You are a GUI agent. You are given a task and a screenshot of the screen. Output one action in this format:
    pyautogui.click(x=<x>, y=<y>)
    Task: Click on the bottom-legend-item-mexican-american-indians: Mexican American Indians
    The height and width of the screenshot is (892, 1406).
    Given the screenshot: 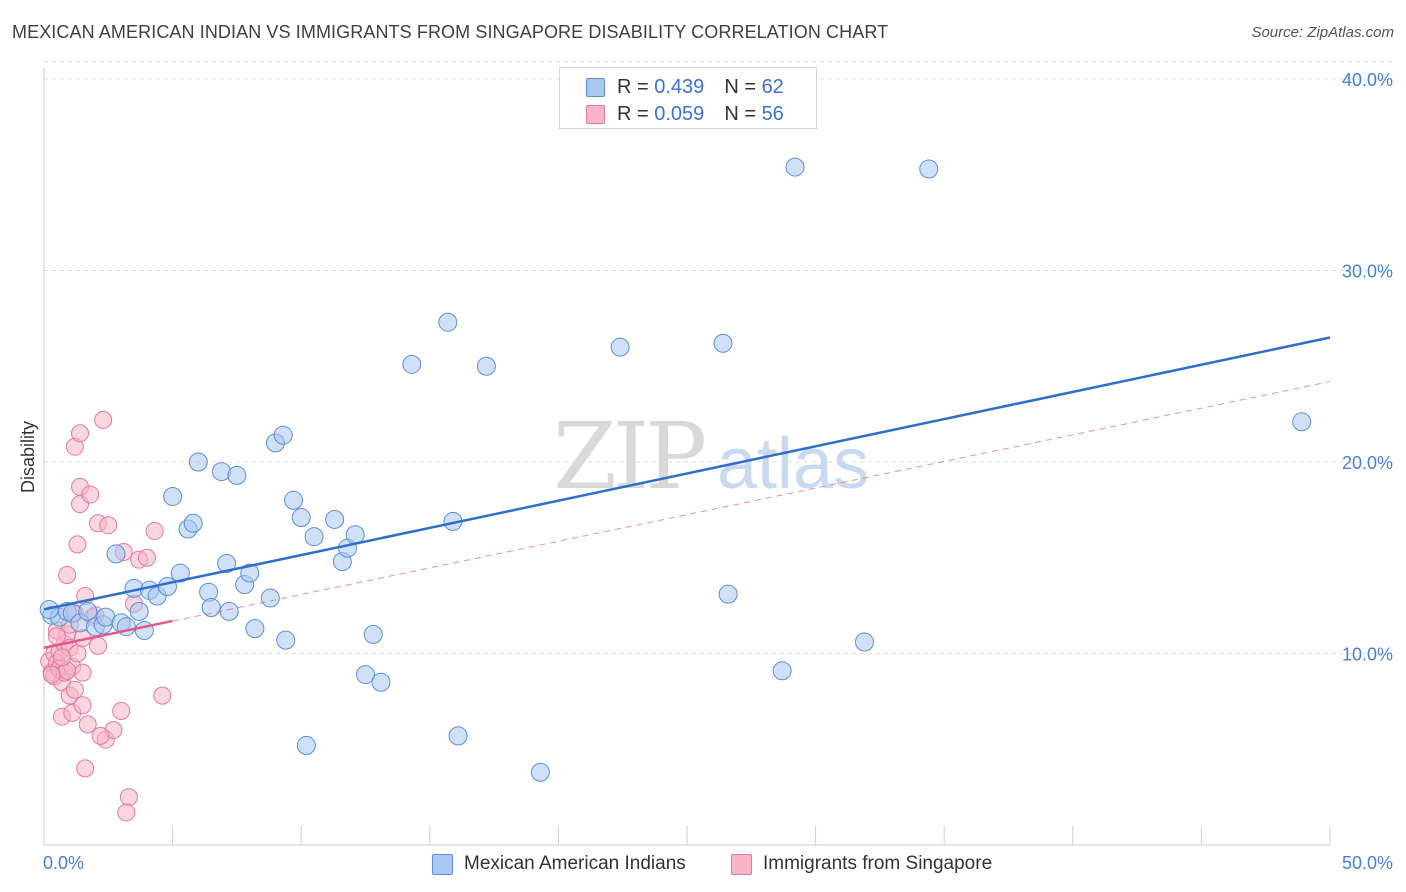 What is the action you would take?
    pyautogui.click(x=559, y=864)
    